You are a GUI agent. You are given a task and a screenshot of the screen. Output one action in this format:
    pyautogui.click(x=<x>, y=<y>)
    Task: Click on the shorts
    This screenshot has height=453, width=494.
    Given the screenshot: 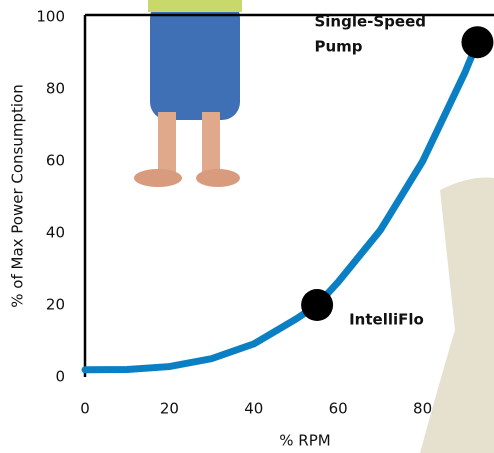 What is the action you would take?
    pyautogui.click(x=195, y=60)
    